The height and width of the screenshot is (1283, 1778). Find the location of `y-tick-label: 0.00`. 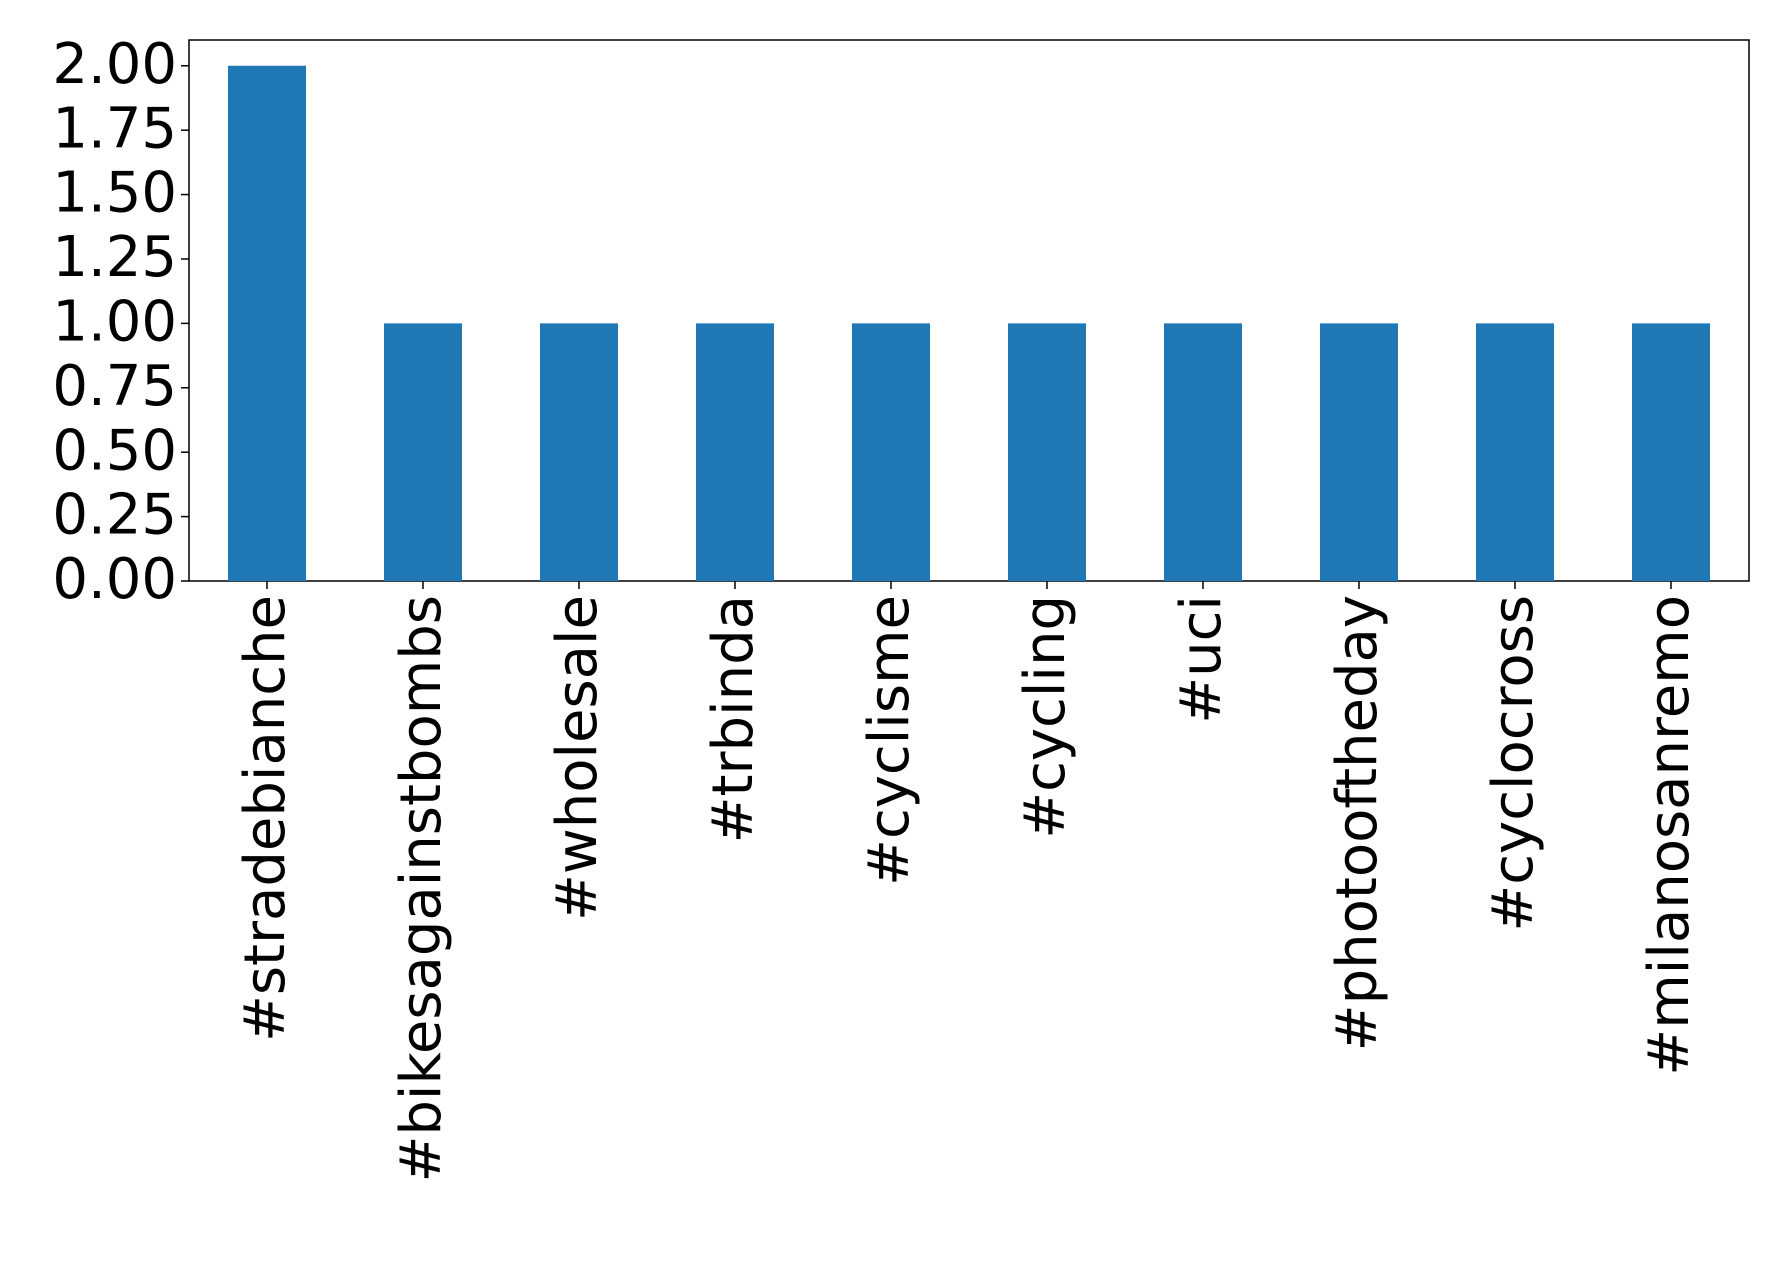

y-tick-label: 0.00 is located at coordinates (114, 579).